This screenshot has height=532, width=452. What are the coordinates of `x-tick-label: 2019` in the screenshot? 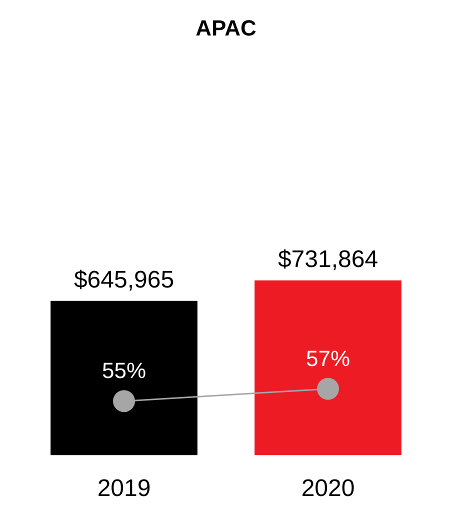 It's located at (124, 488).